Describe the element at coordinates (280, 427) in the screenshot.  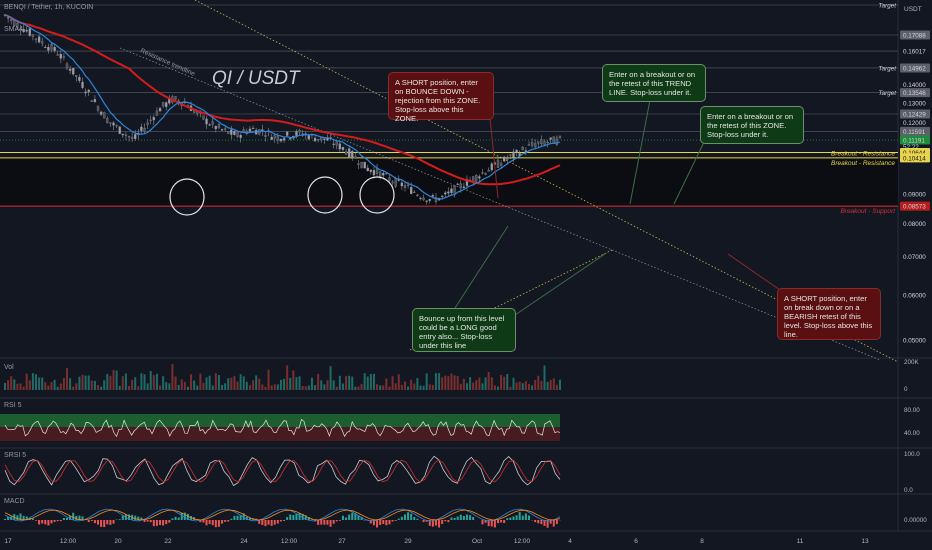
I see `rsi-pane` at that location.